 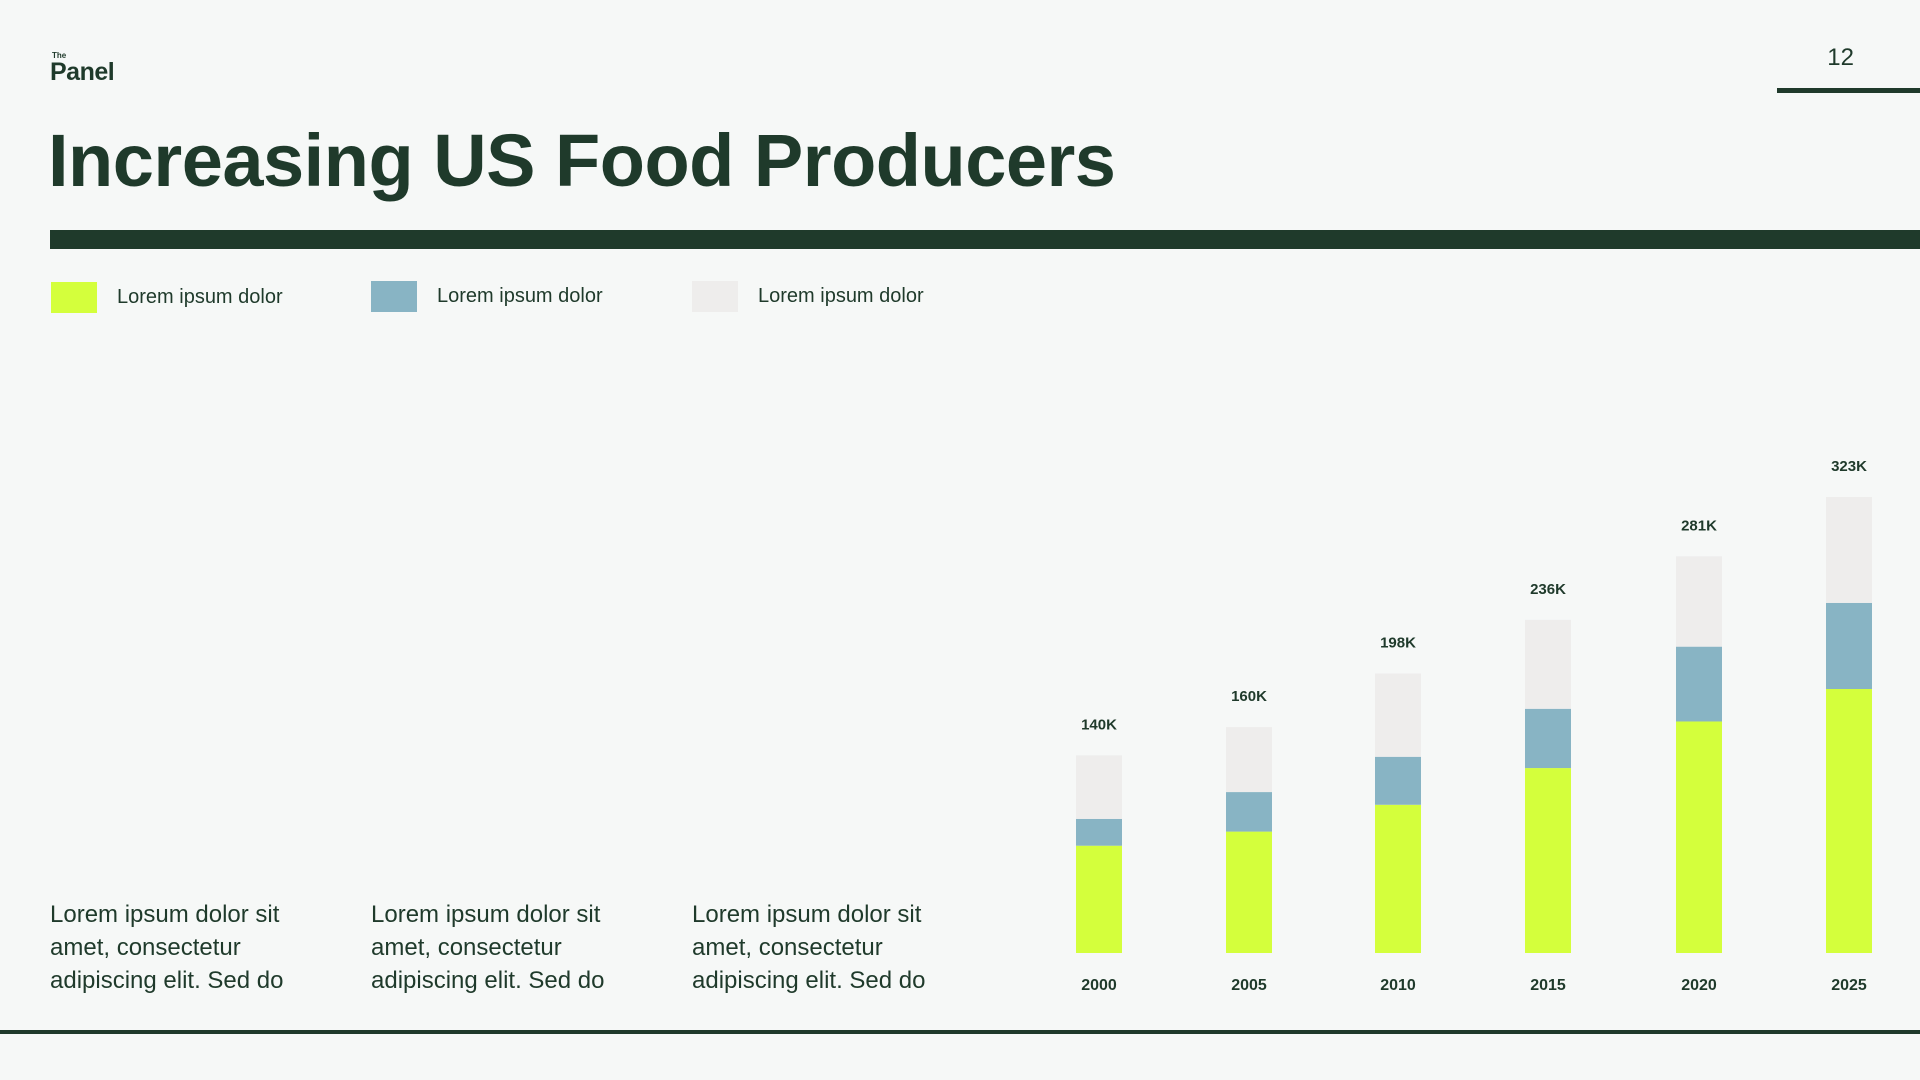 I want to click on logo: The Panel, so click(x=82, y=68).